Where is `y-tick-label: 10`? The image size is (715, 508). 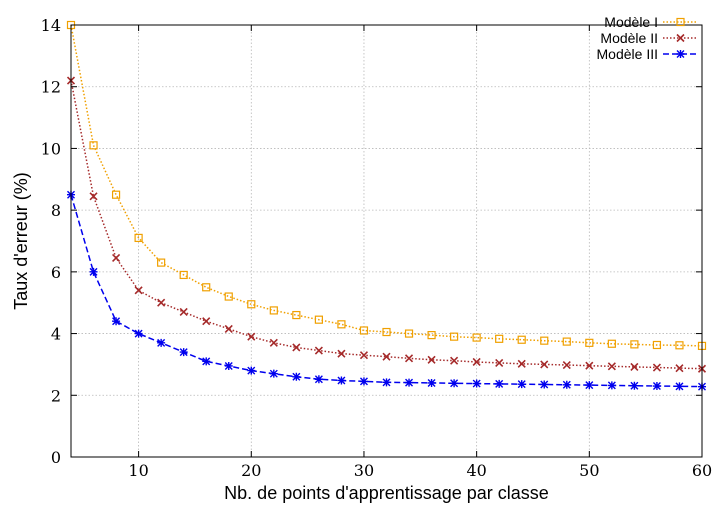
y-tick-label: 10 is located at coordinates (51, 148).